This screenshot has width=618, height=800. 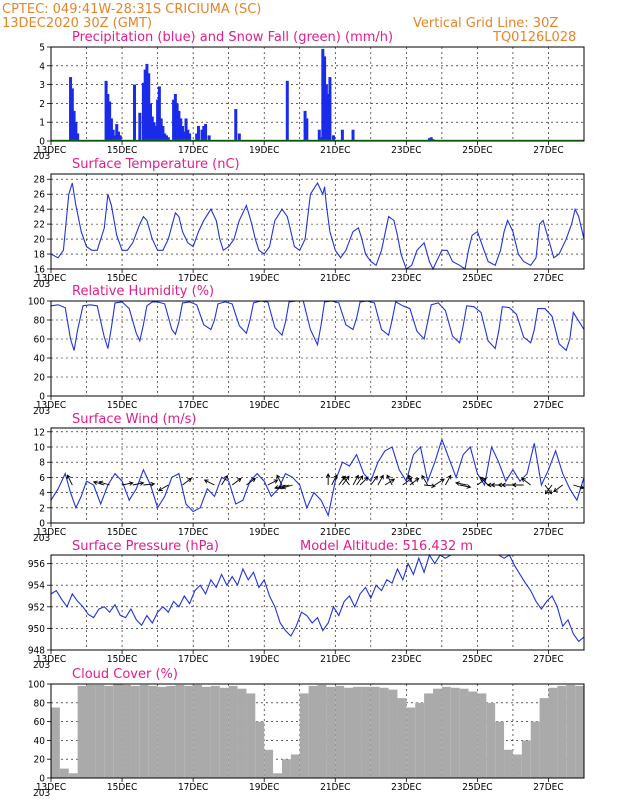 I want to click on series-line-temperature, so click(x=317, y=226).